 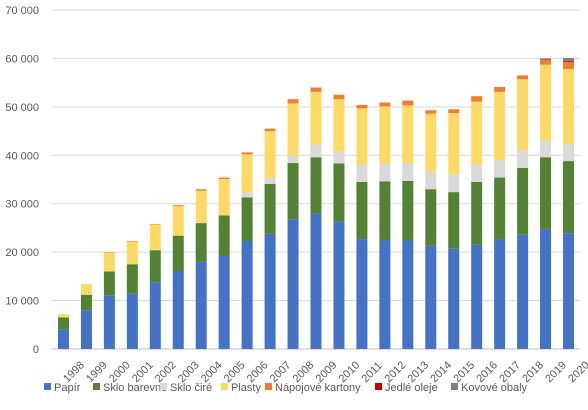 What do you see at coordinates (22, 253) in the screenshot?
I see `y-tick-label: 20 000` at bounding box center [22, 253].